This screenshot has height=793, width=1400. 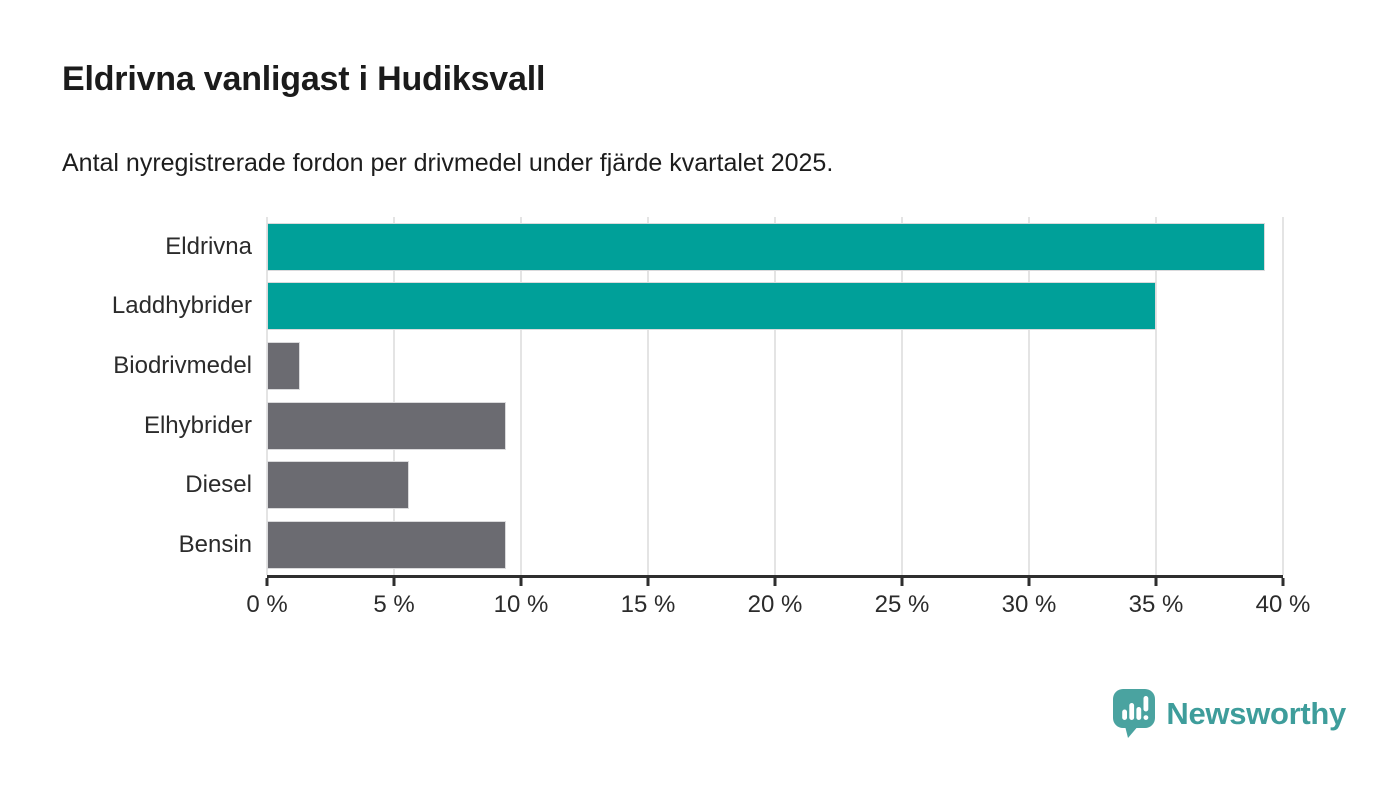 I want to click on axis-tick-label: 10 %, so click(x=521, y=604).